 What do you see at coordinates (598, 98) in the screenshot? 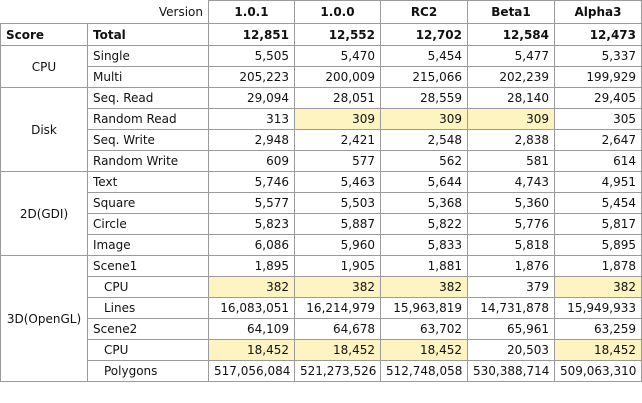
I see `value-cell: 29,405` at bounding box center [598, 98].